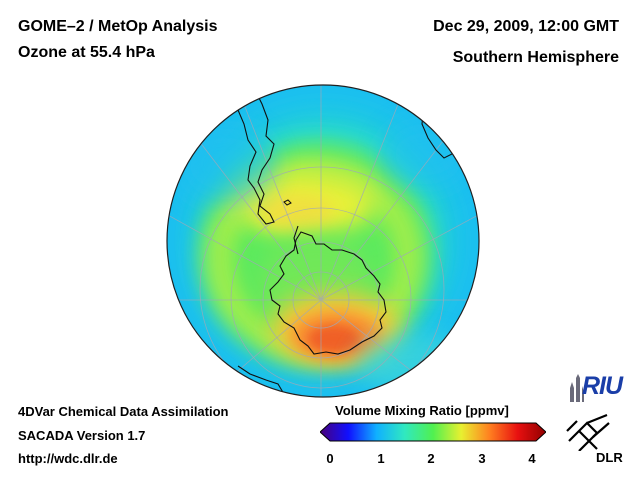  Describe the element at coordinates (577, 388) in the screenshot. I see `riu-logo-icon` at that location.